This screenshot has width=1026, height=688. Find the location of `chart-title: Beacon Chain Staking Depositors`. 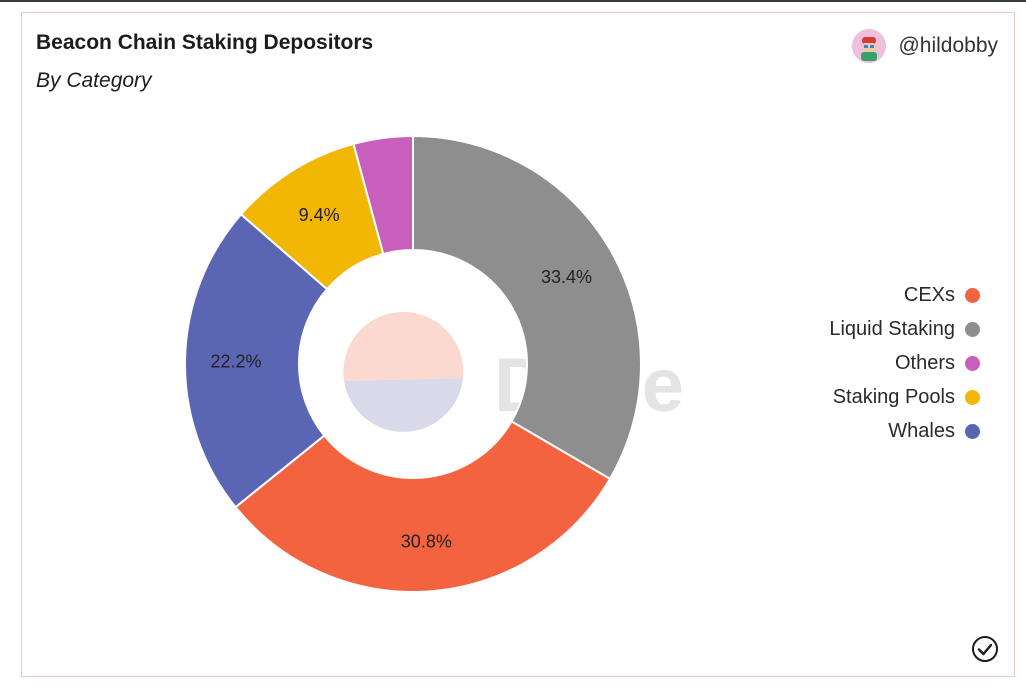

chart-title: Beacon Chain Staking Depositors is located at coordinates (205, 42).